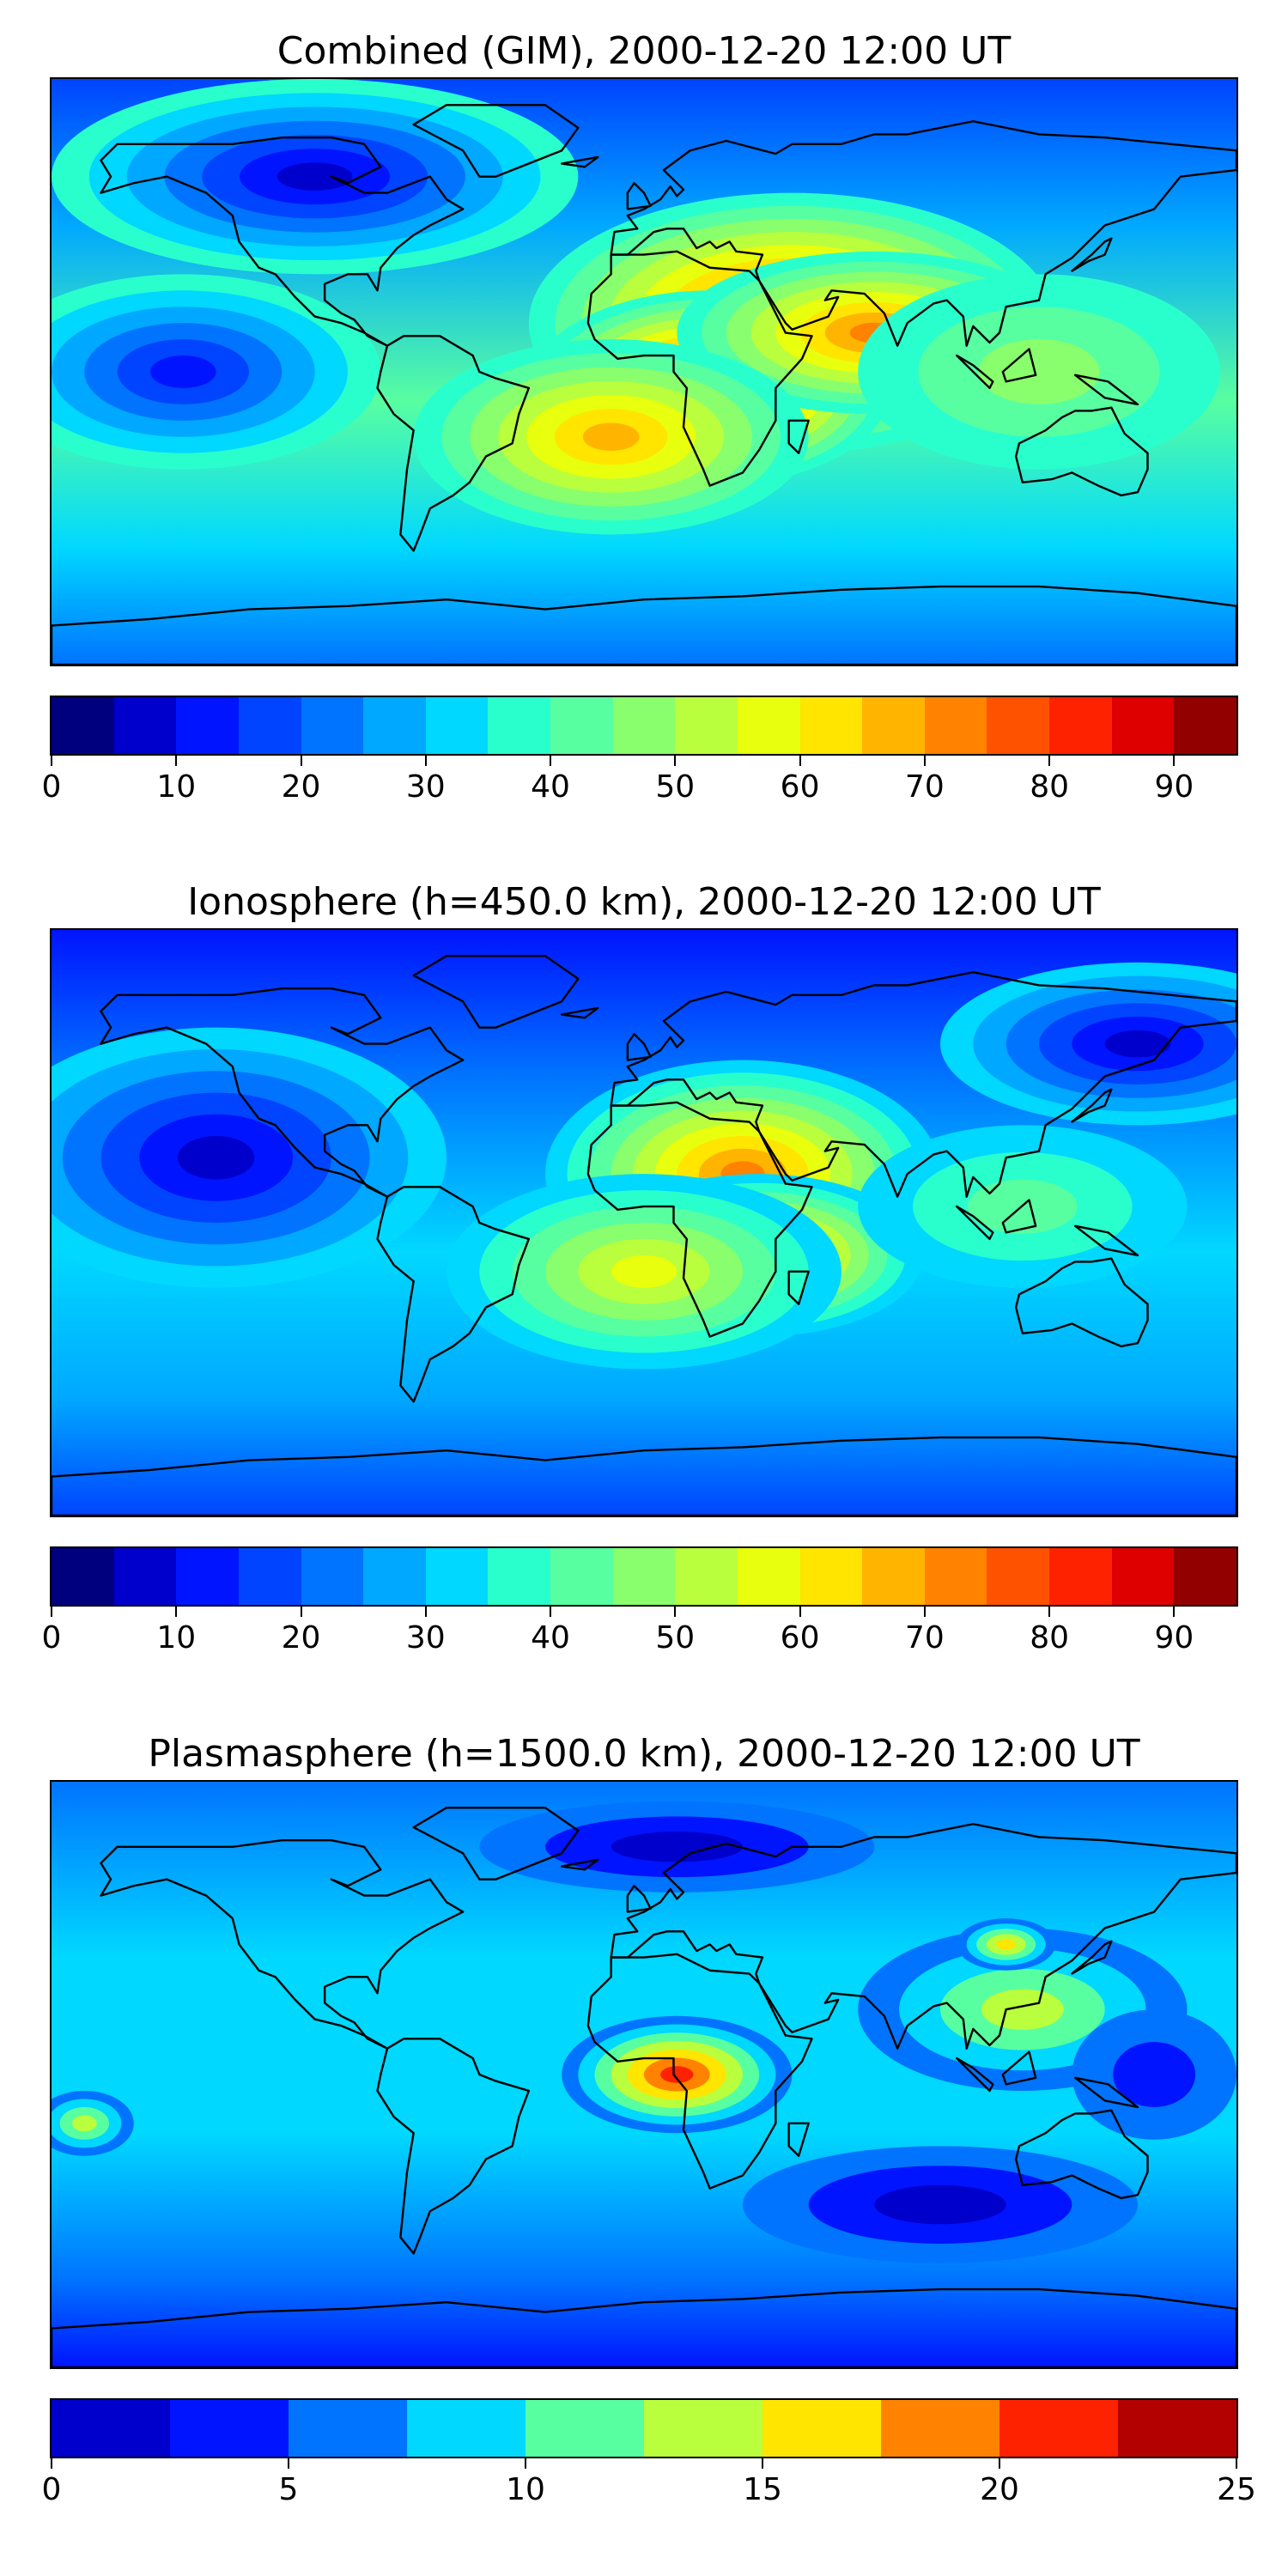 This screenshot has width=1288, height=2576. Describe the element at coordinates (925, 787) in the screenshot. I see `colorbar-tick-label: 70` at that location.